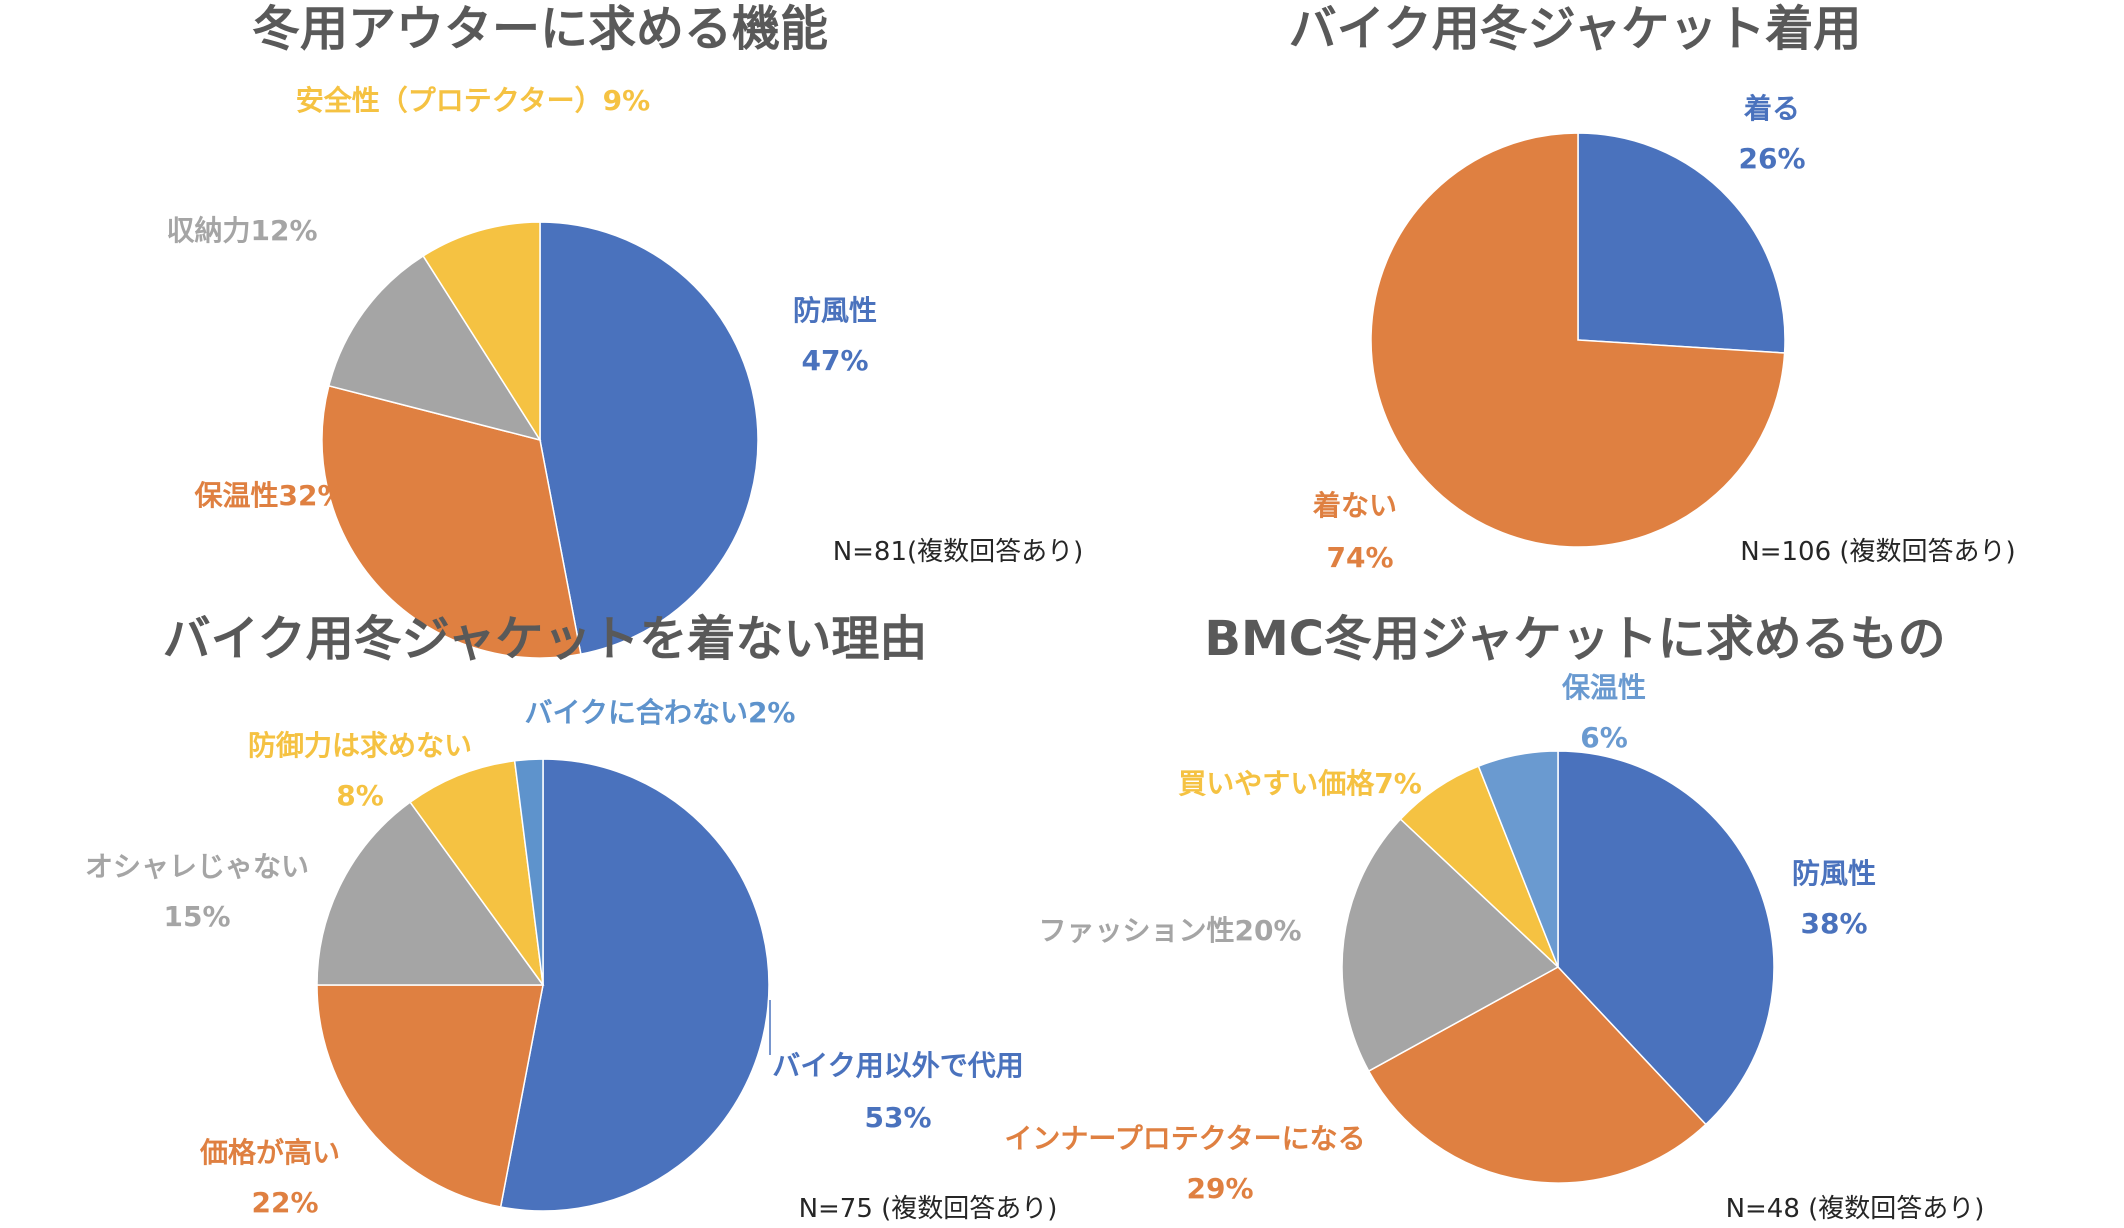 The width and height of the screenshot is (2124, 1228). What do you see at coordinates (269, 495) in the screenshot?
I see `slice-label: 保温性32%` at bounding box center [269, 495].